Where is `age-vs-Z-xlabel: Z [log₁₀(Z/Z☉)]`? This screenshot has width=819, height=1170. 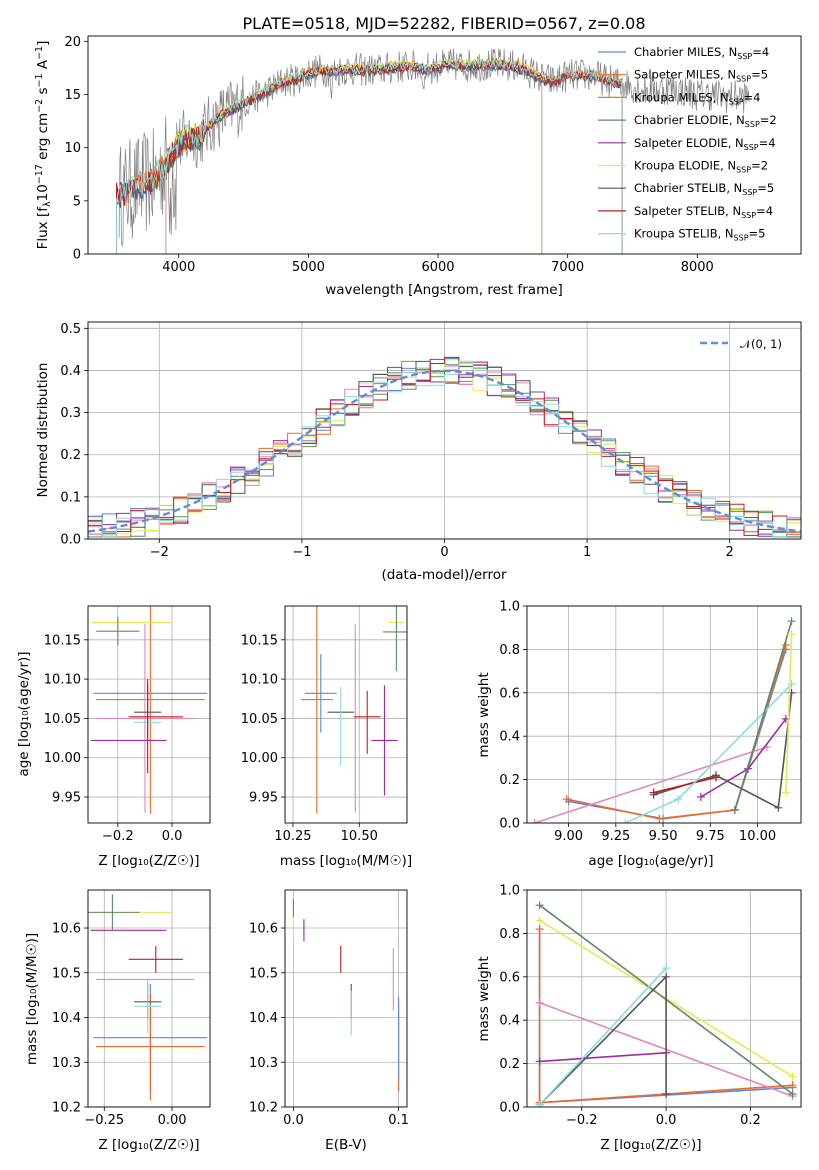 age-vs-Z-xlabel: Z [log₁₀(Z/Z☉)] is located at coordinates (148, 861).